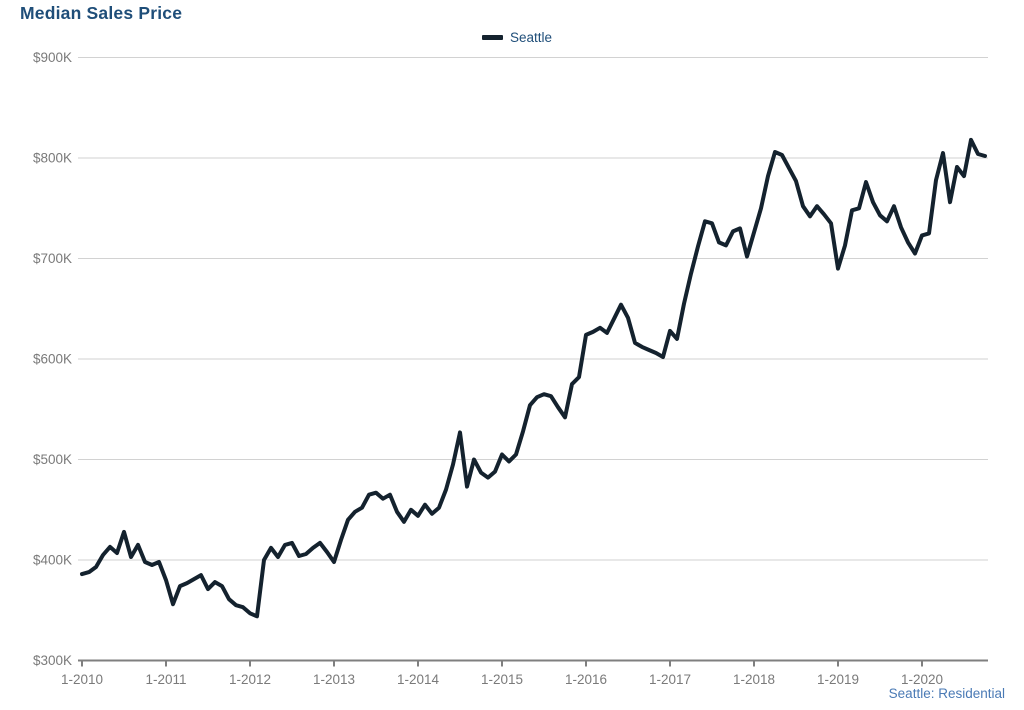 The height and width of the screenshot is (710, 1024). I want to click on legend-item-seattle: Seattle, so click(517, 37).